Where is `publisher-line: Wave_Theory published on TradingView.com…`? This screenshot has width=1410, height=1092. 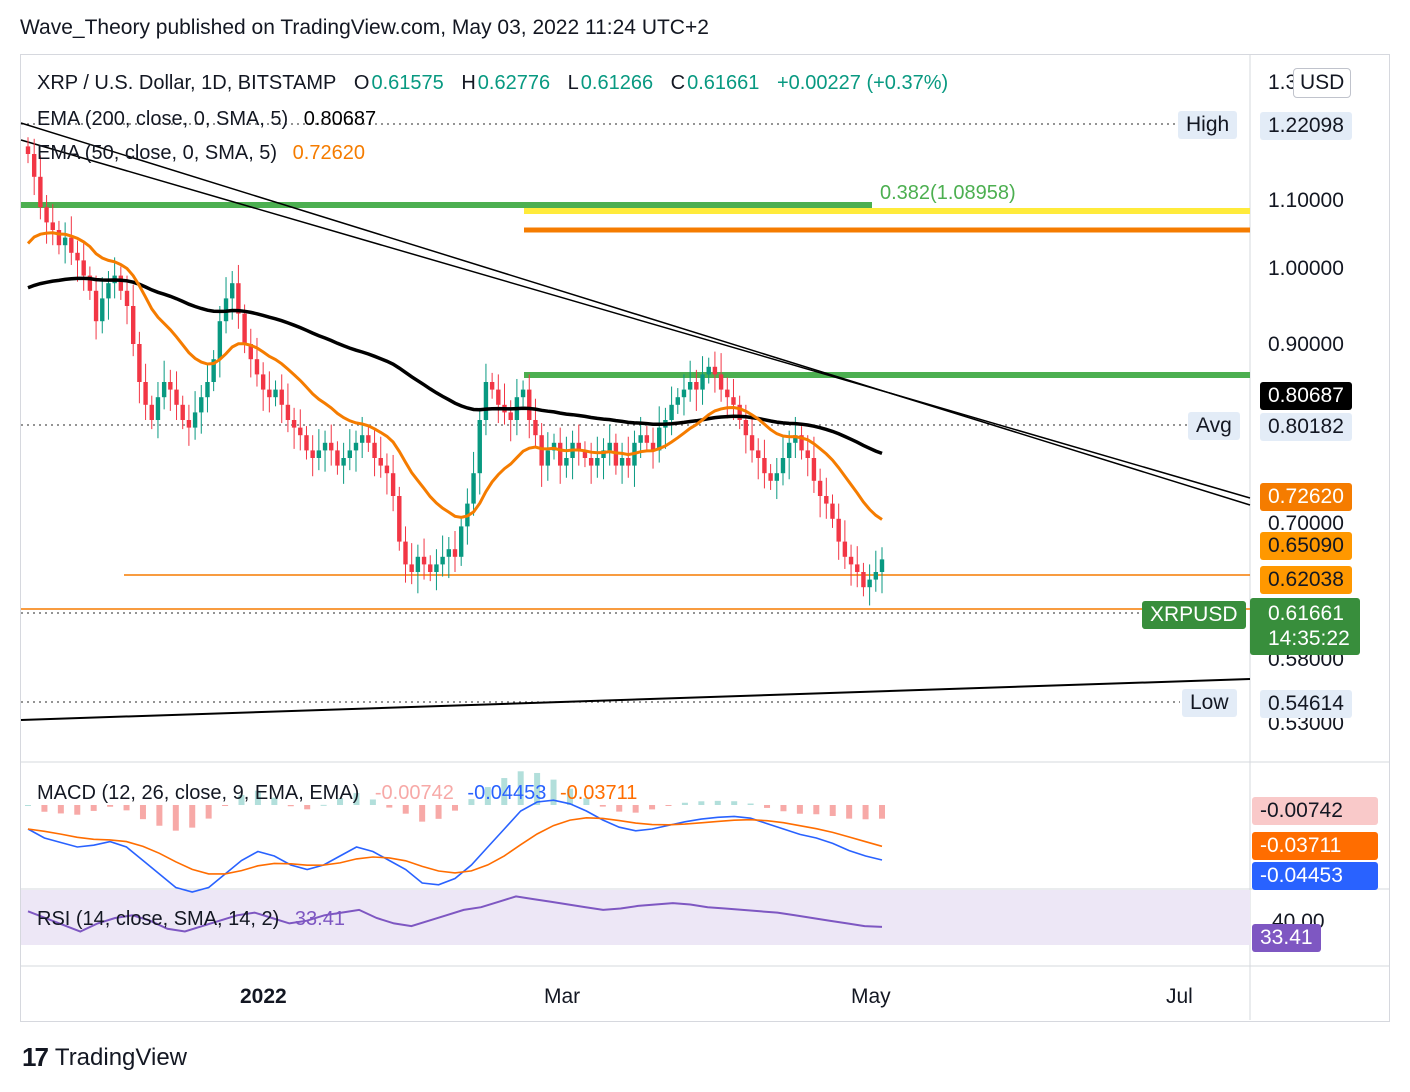
publisher-line: Wave_Theory published on TradingView.com… is located at coordinates (364, 27).